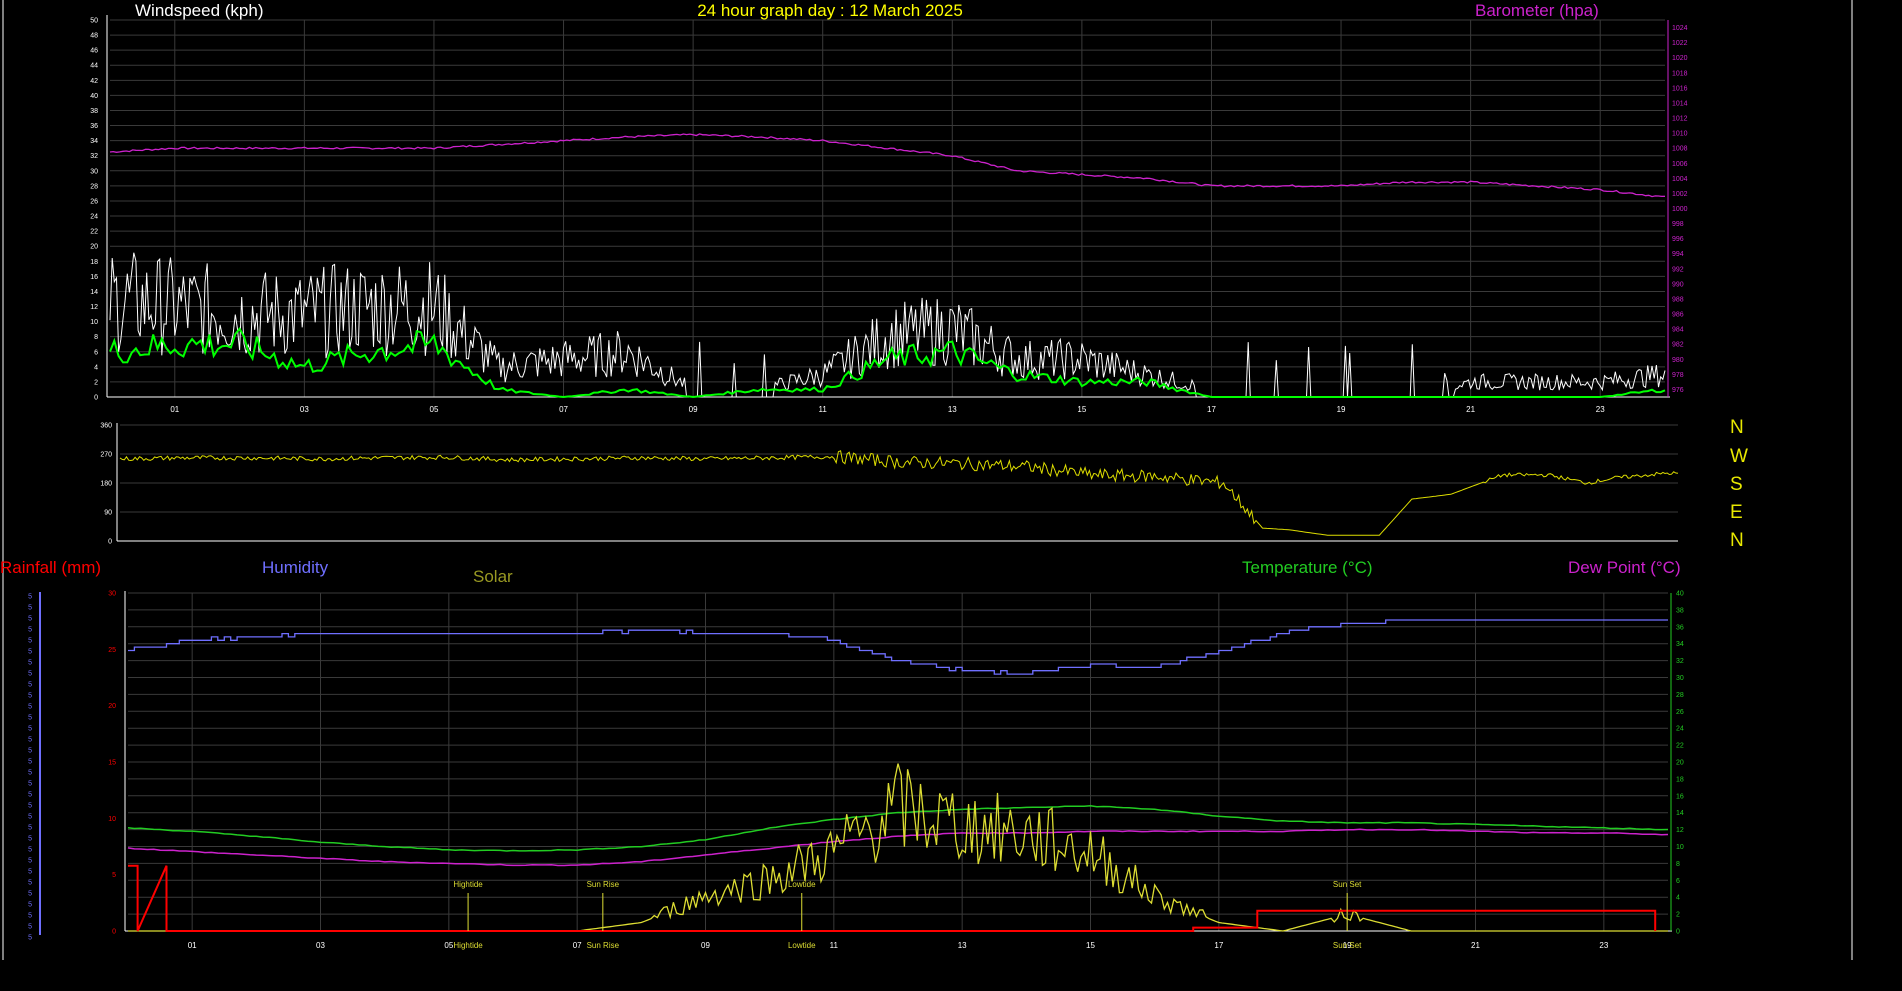 The height and width of the screenshot is (991, 1902). What do you see at coordinates (114, 875) in the screenshot?
I see `rain-tick-label: 5` at bounding box center [114, 875].